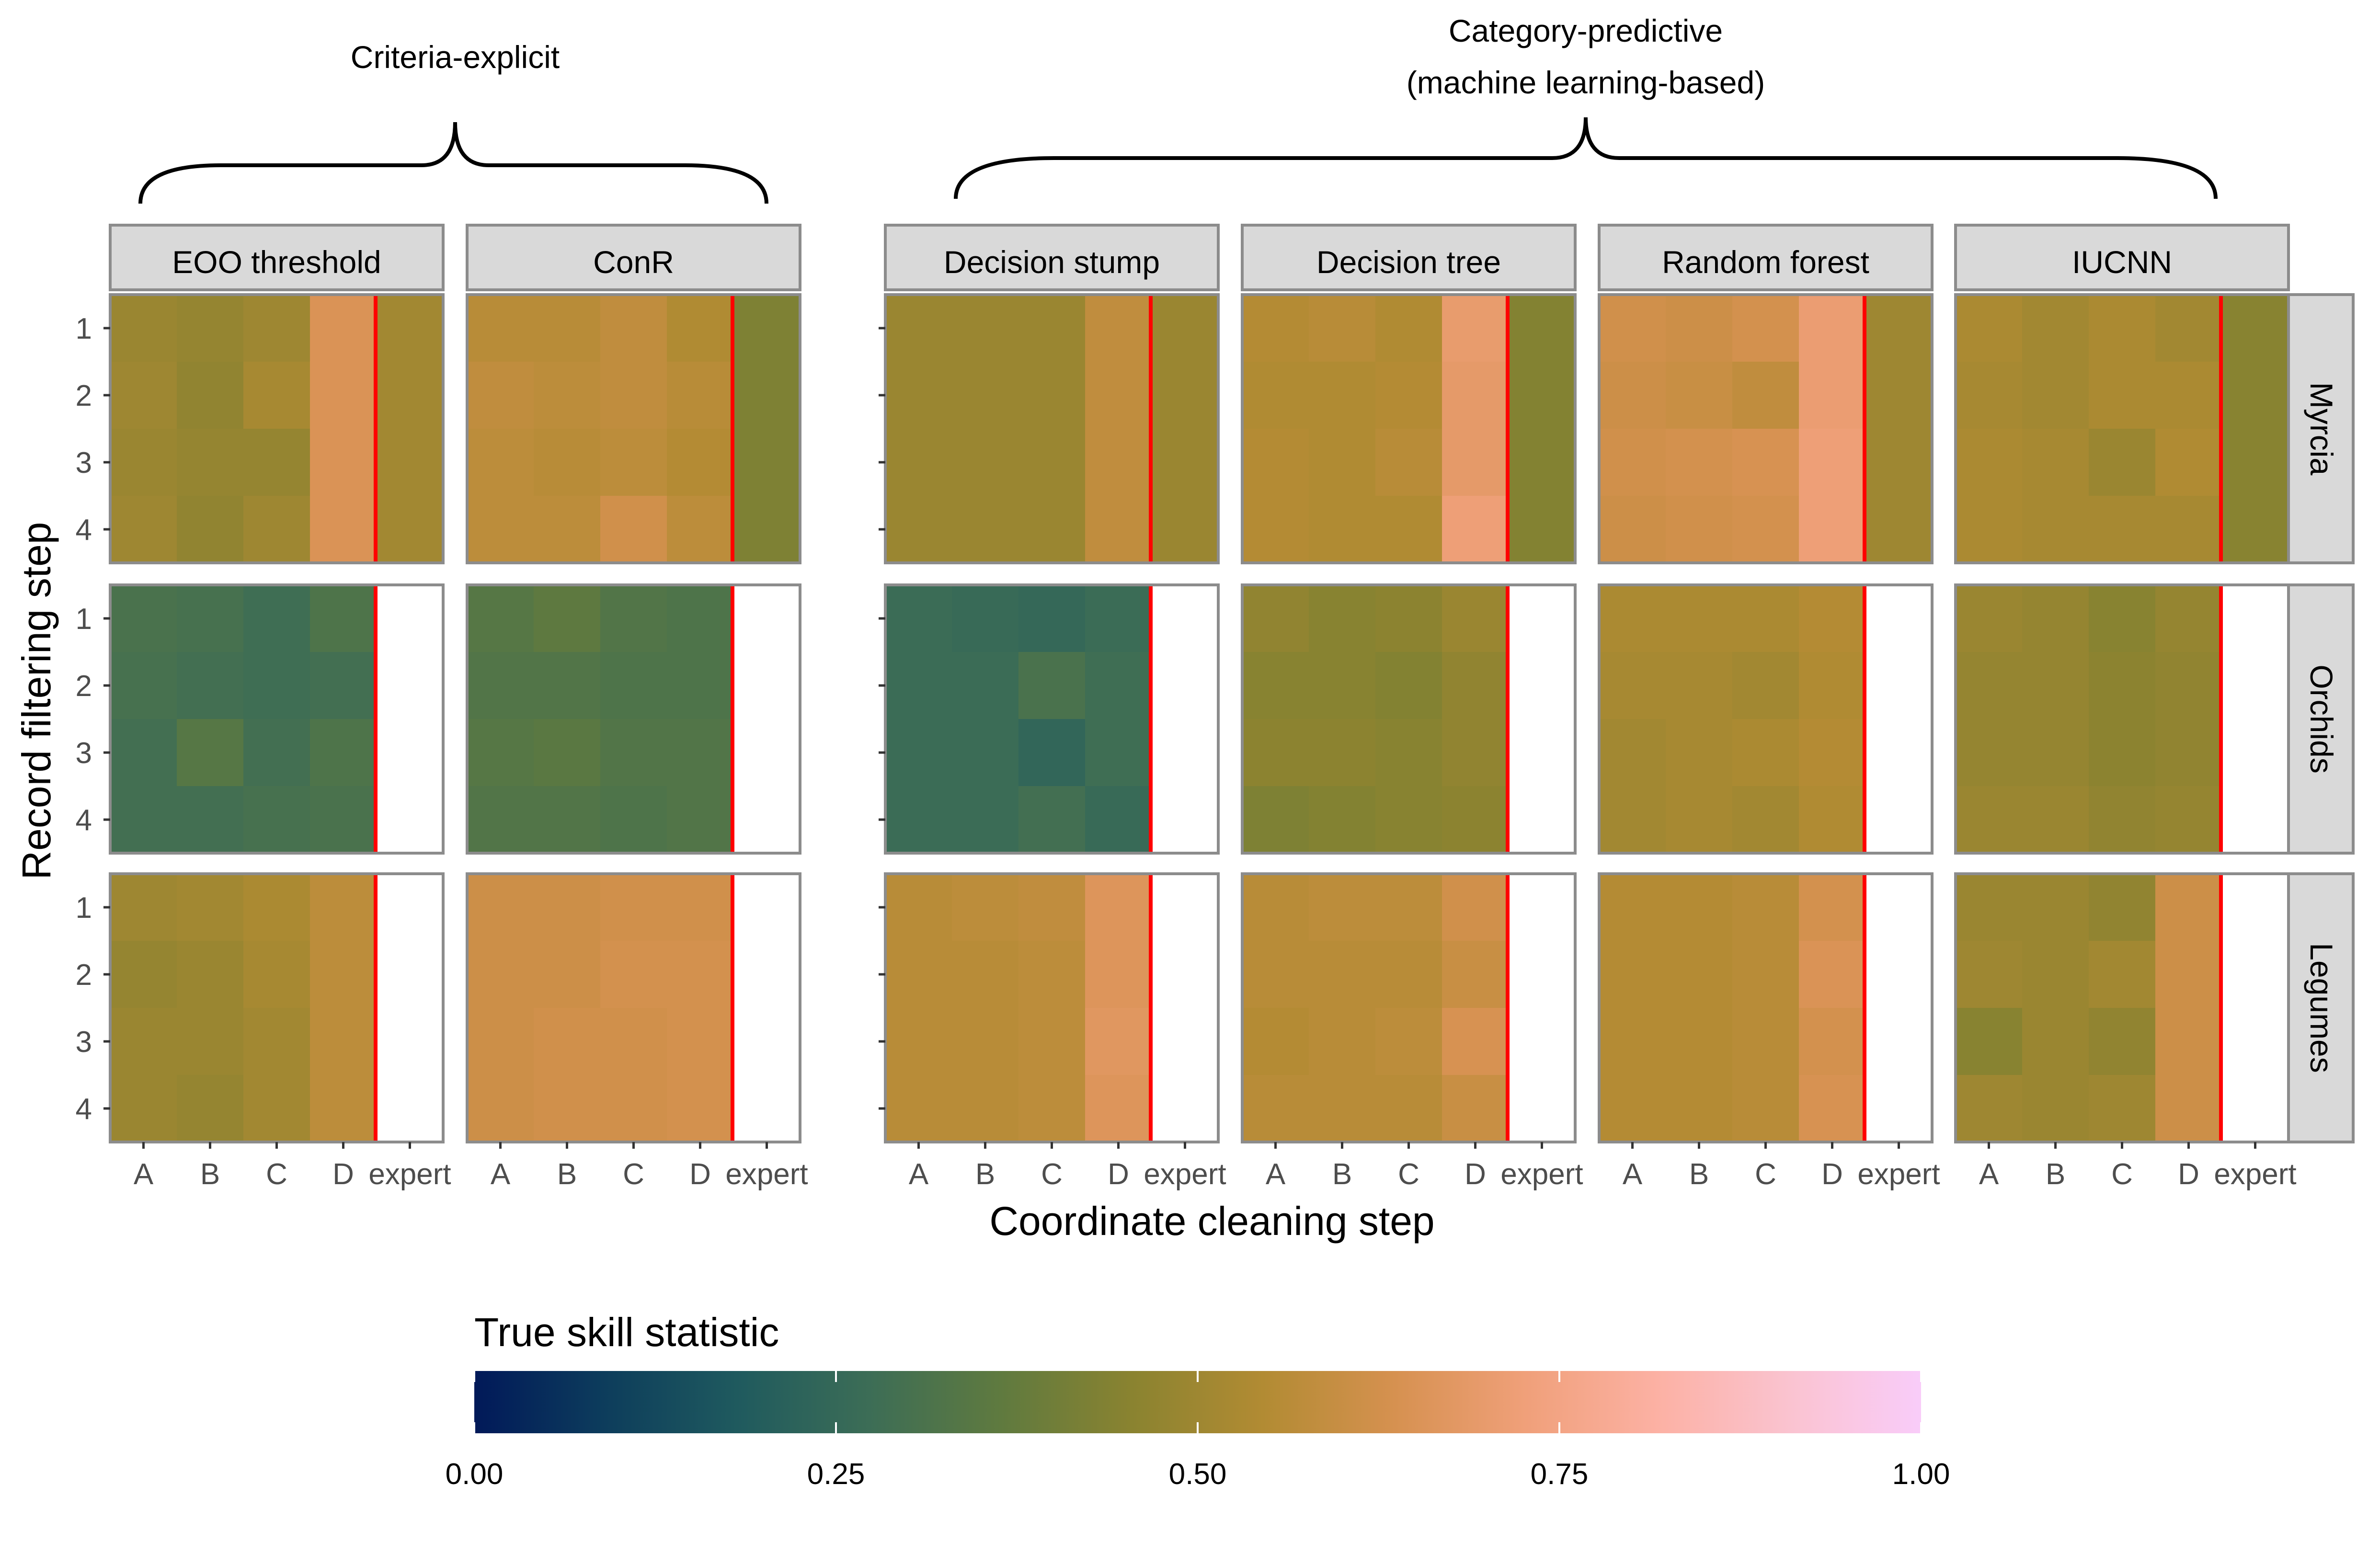  I want to click on heatmap-cell: Legumes / ConR D3: 0.63, so click(700, 1041).